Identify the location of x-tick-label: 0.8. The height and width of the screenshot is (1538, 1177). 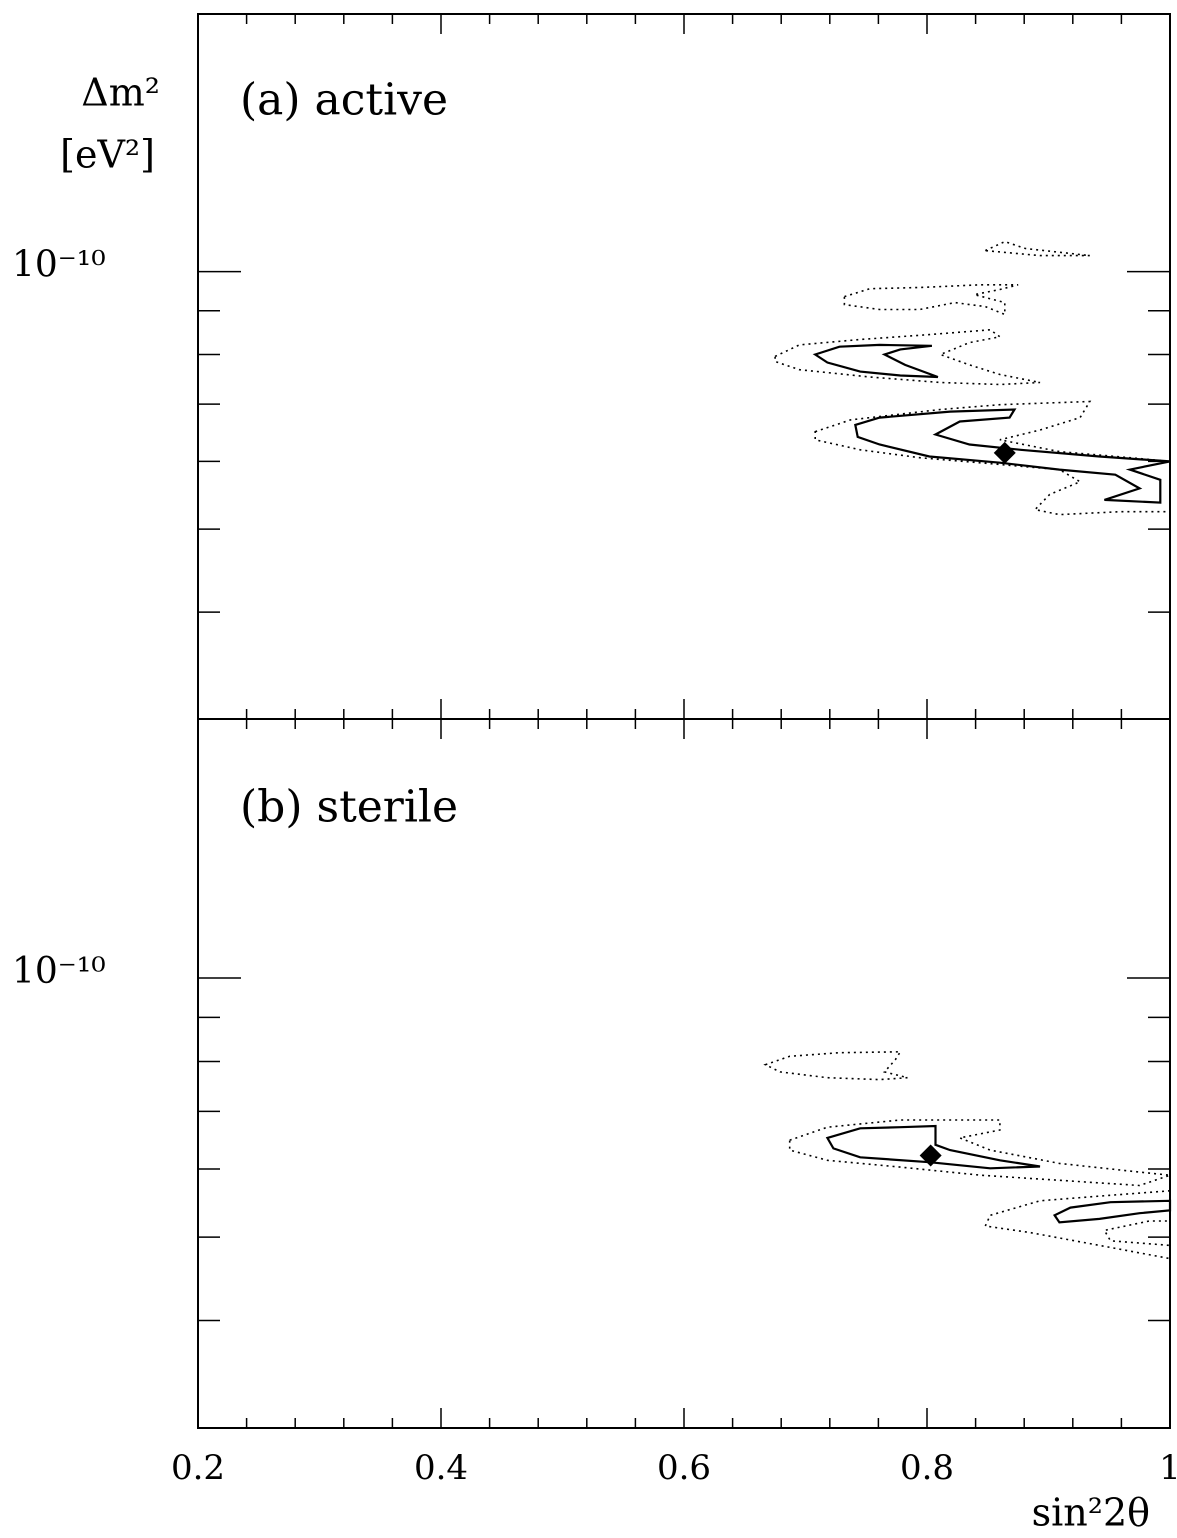
(927, 1468).